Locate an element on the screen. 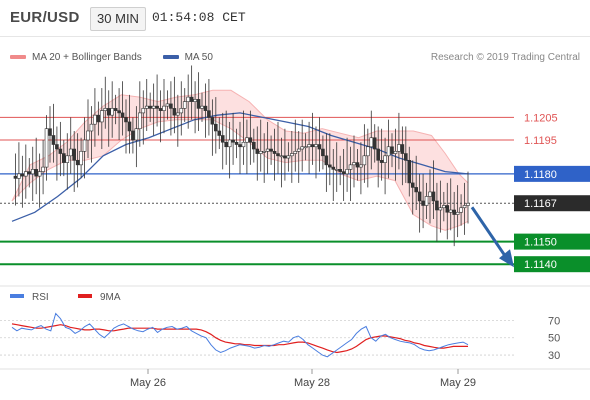 The image size is (590, 400). symbol-label: EUR/USD is located at coordinates (45, 17).